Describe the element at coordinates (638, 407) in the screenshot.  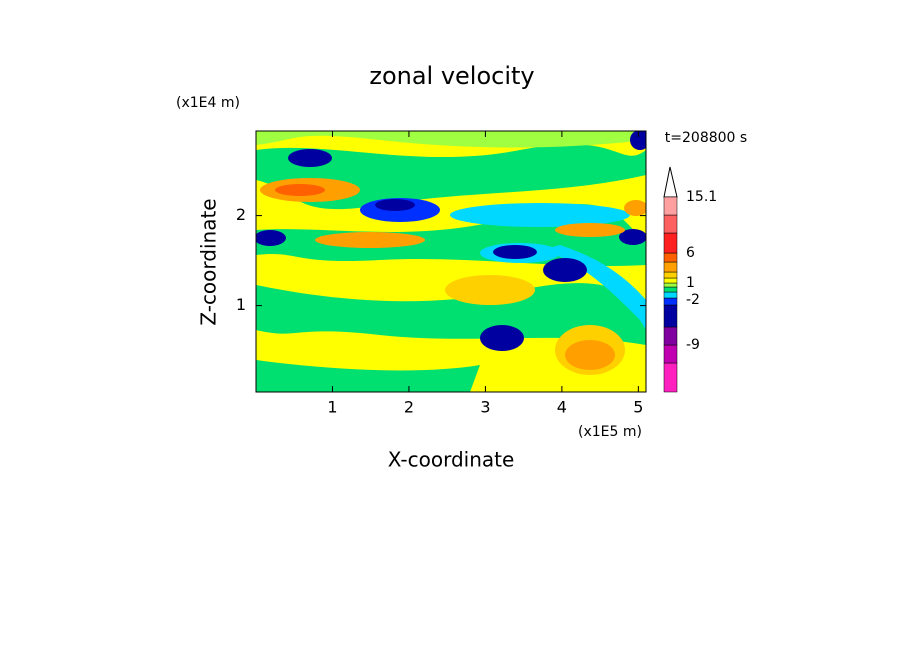
I see `x-tick-label: 5` at that location.